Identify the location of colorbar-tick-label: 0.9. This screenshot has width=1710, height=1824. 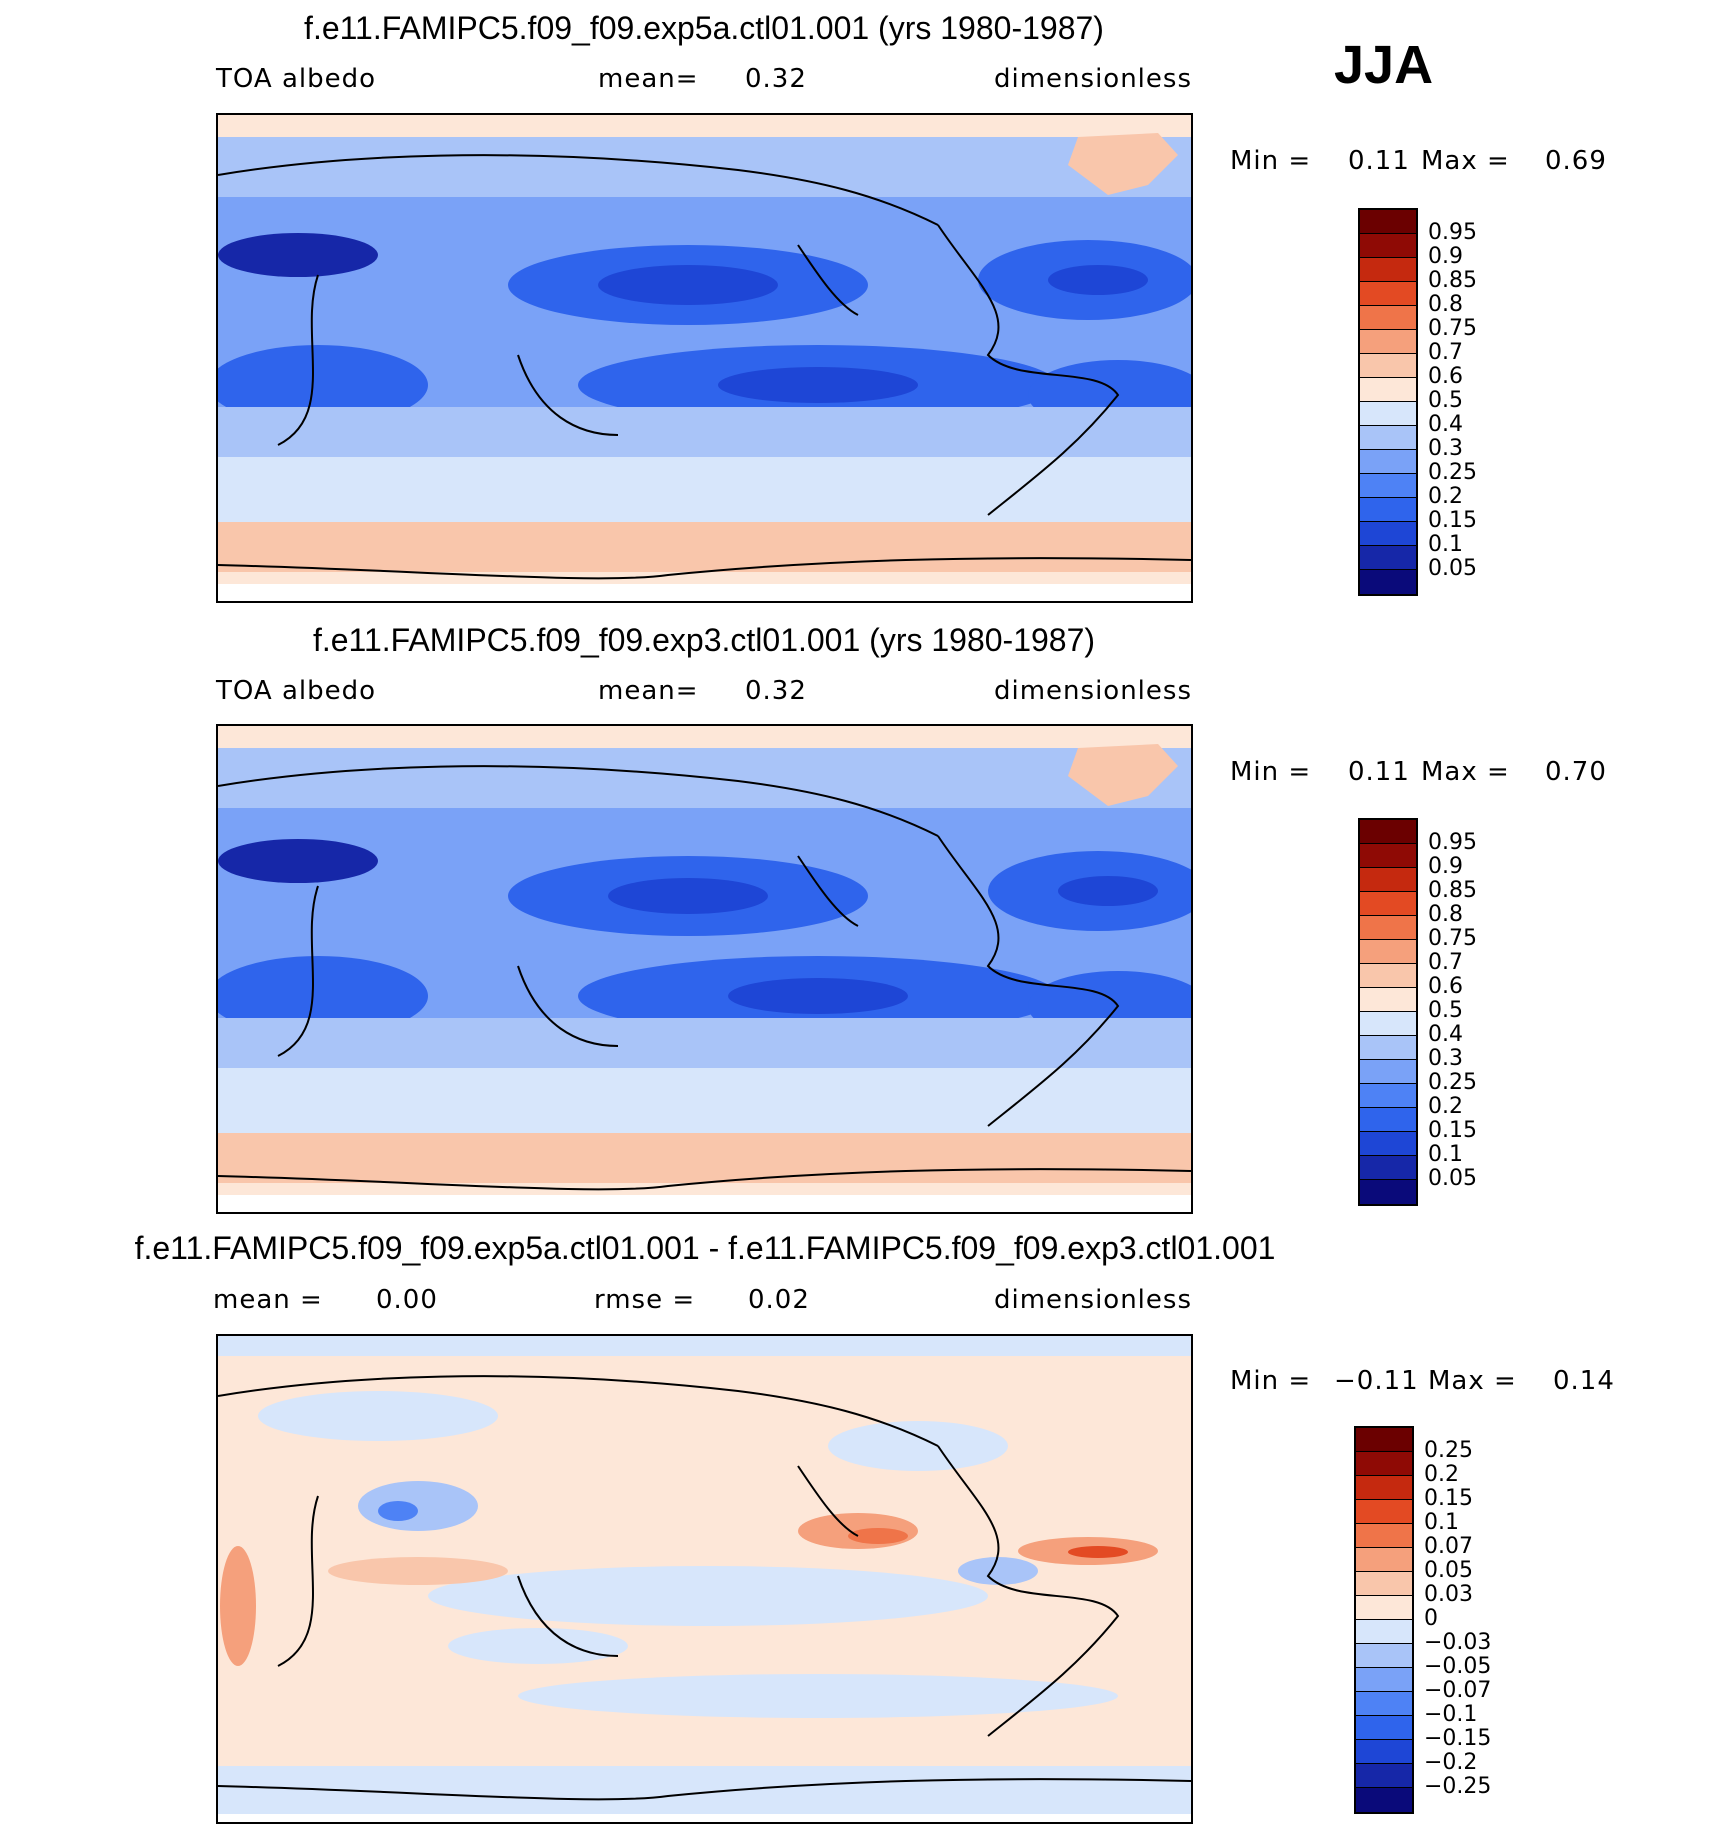
(1445, 866).